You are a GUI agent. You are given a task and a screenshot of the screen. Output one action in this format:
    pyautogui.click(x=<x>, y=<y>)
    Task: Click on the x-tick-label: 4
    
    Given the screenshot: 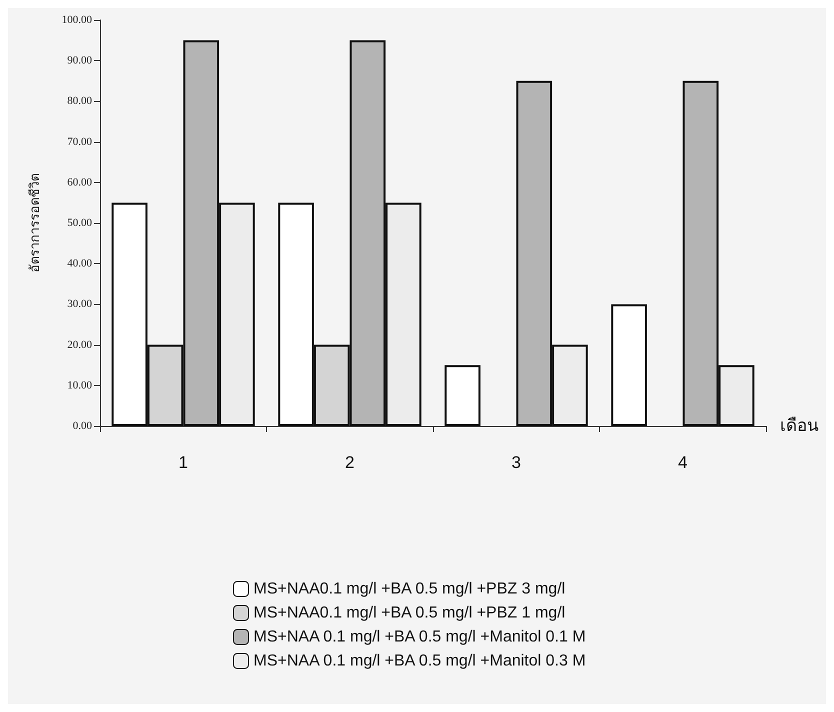 What is the action you would take?
    pyautogui.click(x=683, y=462)
    